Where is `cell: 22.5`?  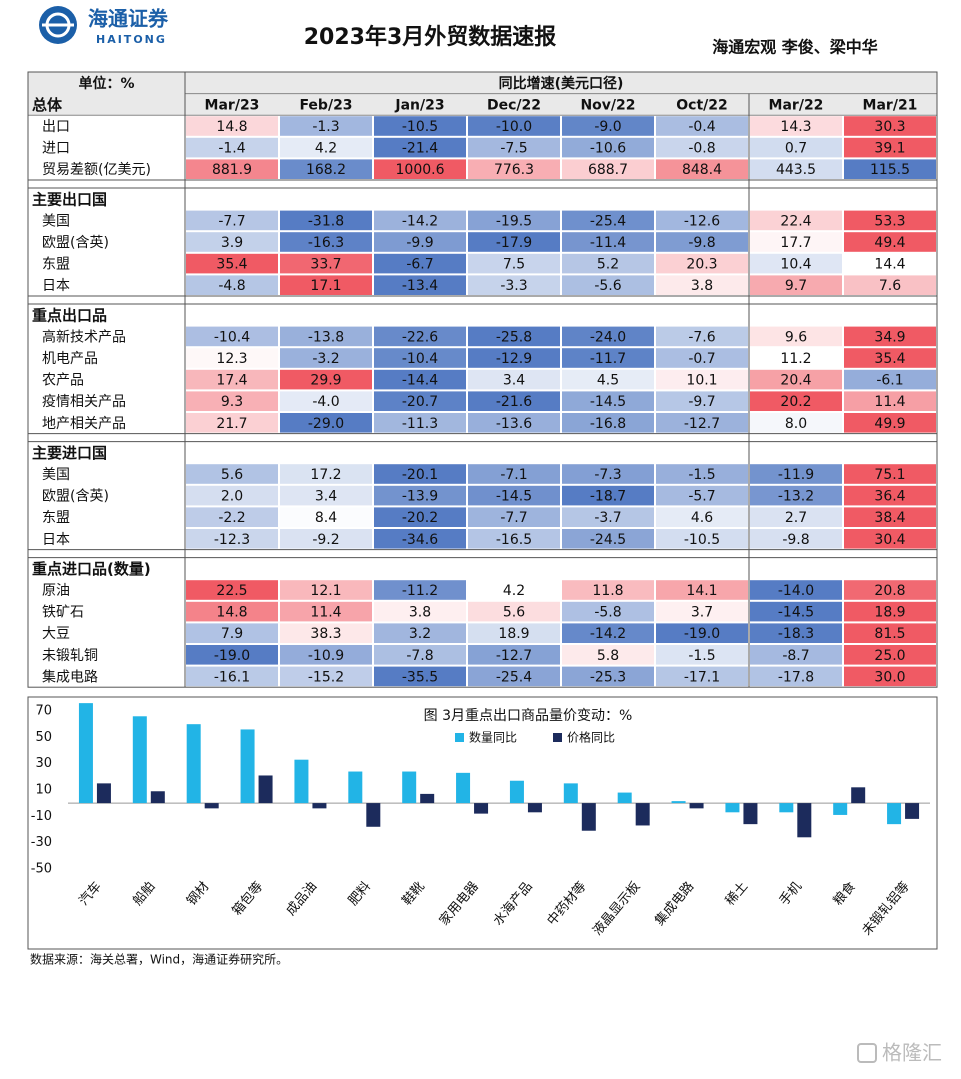 cell: 22.5 is located at coordinates (231, 591).